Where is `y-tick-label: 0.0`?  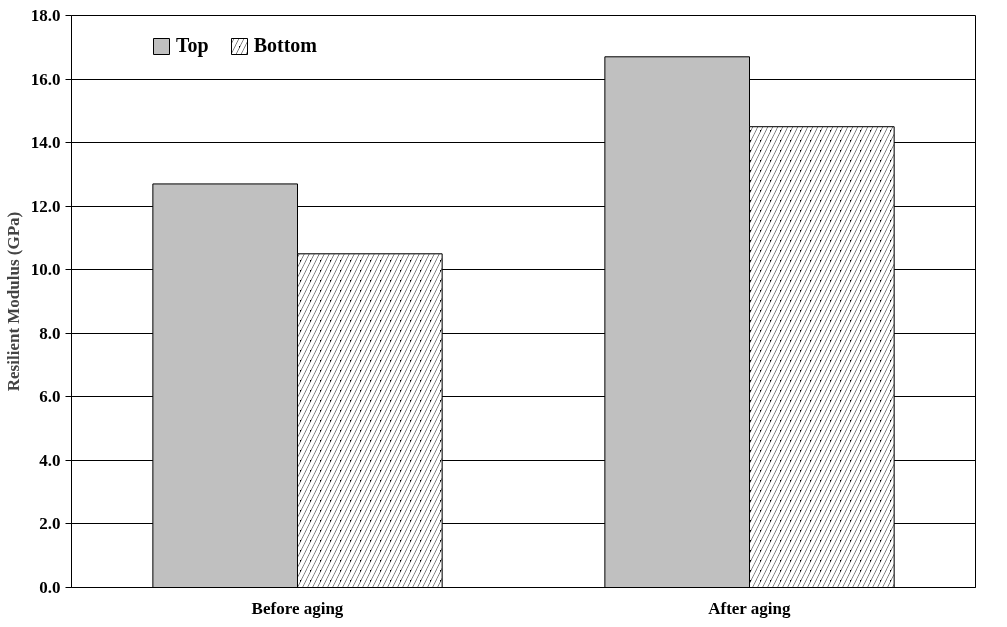 y-tick-label: 0.0 is located at coordinates (50, 587).